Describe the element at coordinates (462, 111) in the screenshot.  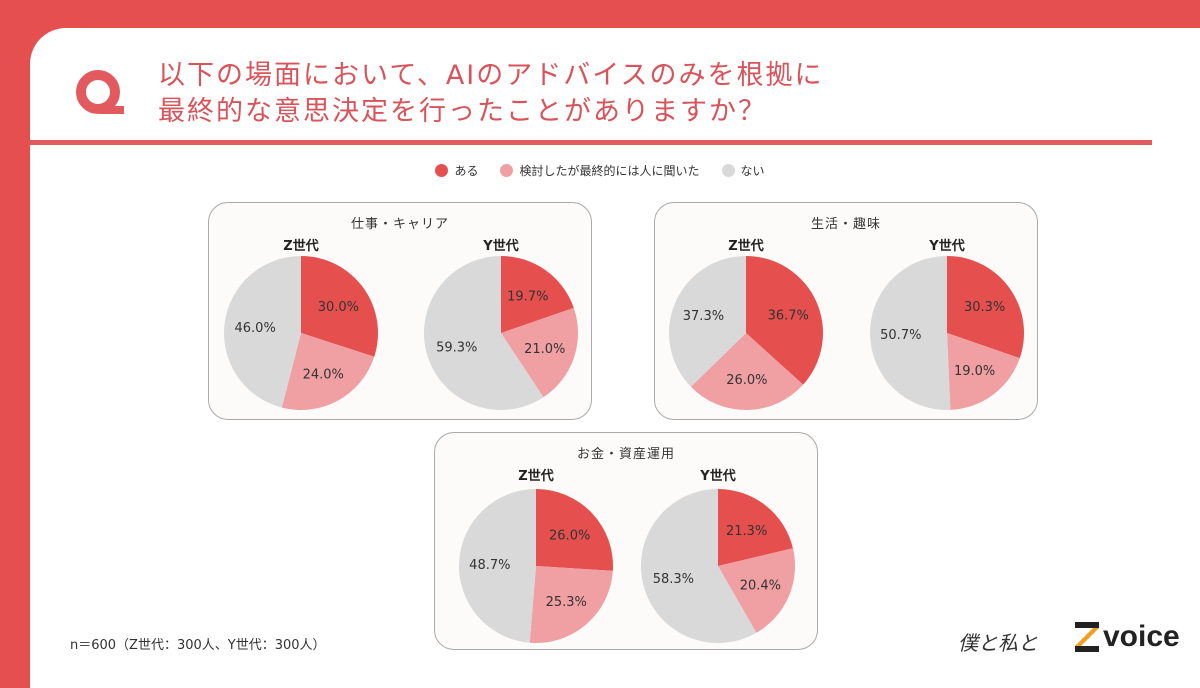
I see `title-line-2: 最終的な意思決定を行ったことがありますか？` at that location.